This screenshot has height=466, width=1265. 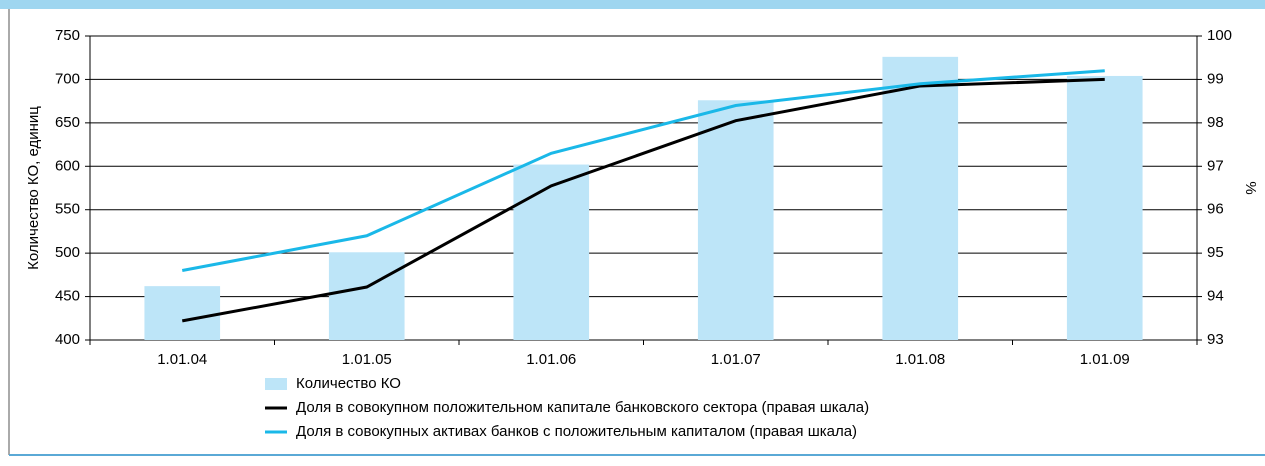 What do you see at coordinates (67, 122) in the screenshot?
I see `y-tick-label: 650` at bounding box center [67, 122].